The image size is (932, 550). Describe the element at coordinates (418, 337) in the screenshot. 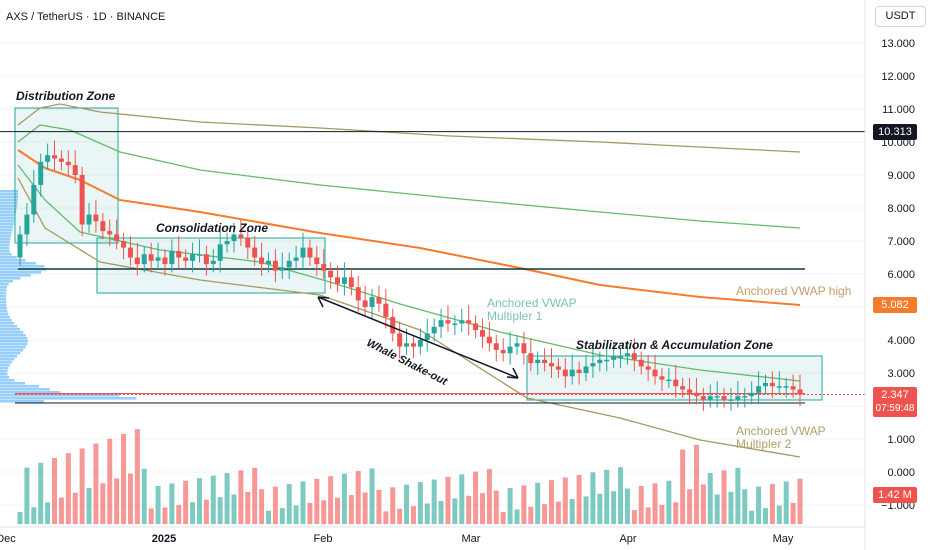

I see `whale-arrow` at that location.